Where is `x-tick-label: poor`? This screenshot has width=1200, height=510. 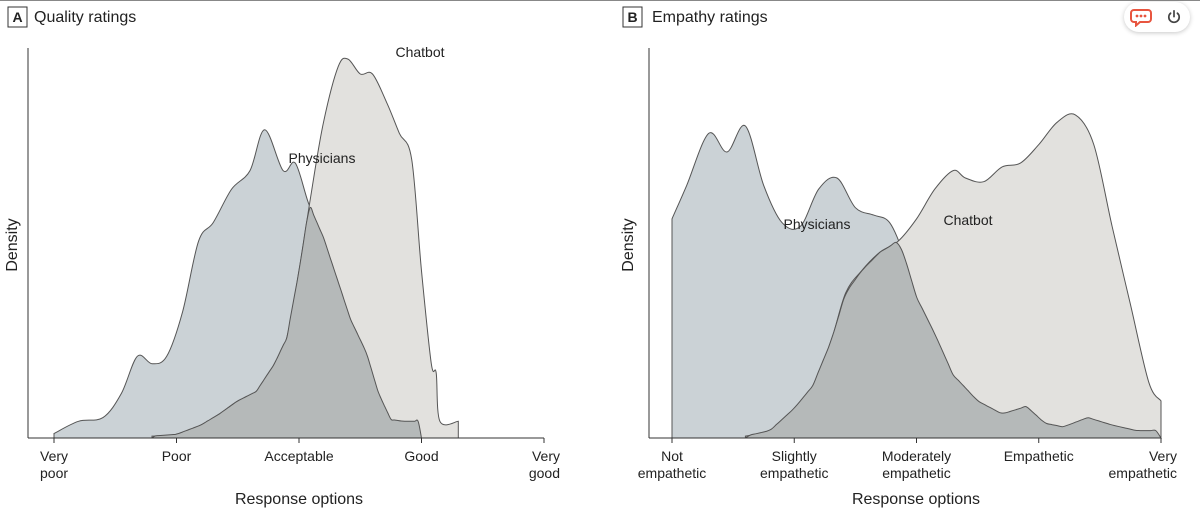
x-tick-label: poor is located at coordinates (54, 473).